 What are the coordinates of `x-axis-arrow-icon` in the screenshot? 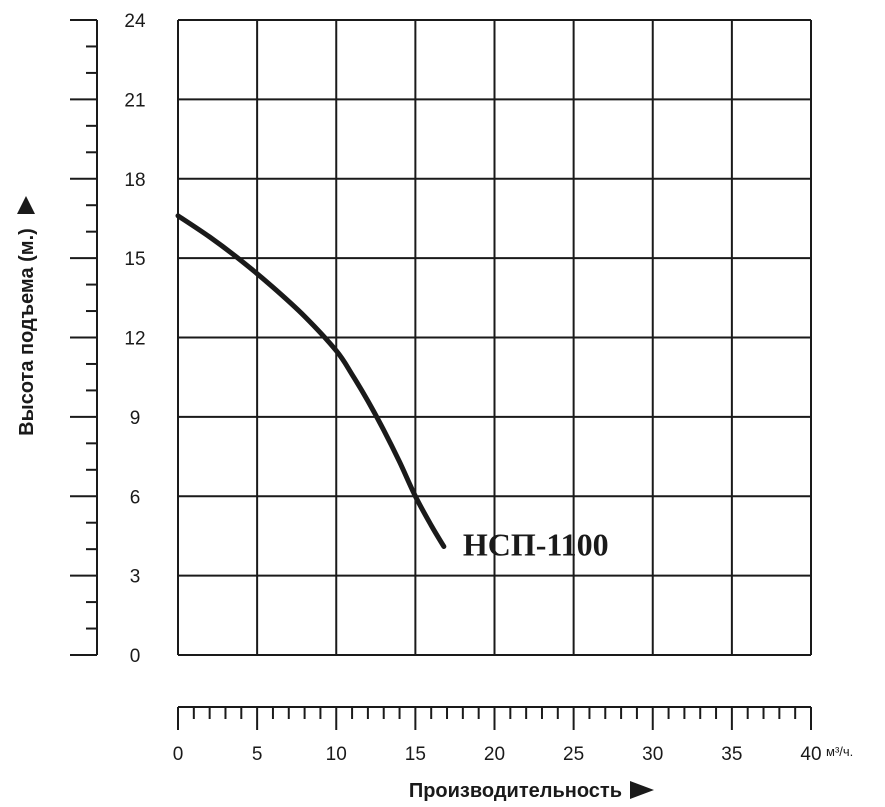 It's located at (642, 790).